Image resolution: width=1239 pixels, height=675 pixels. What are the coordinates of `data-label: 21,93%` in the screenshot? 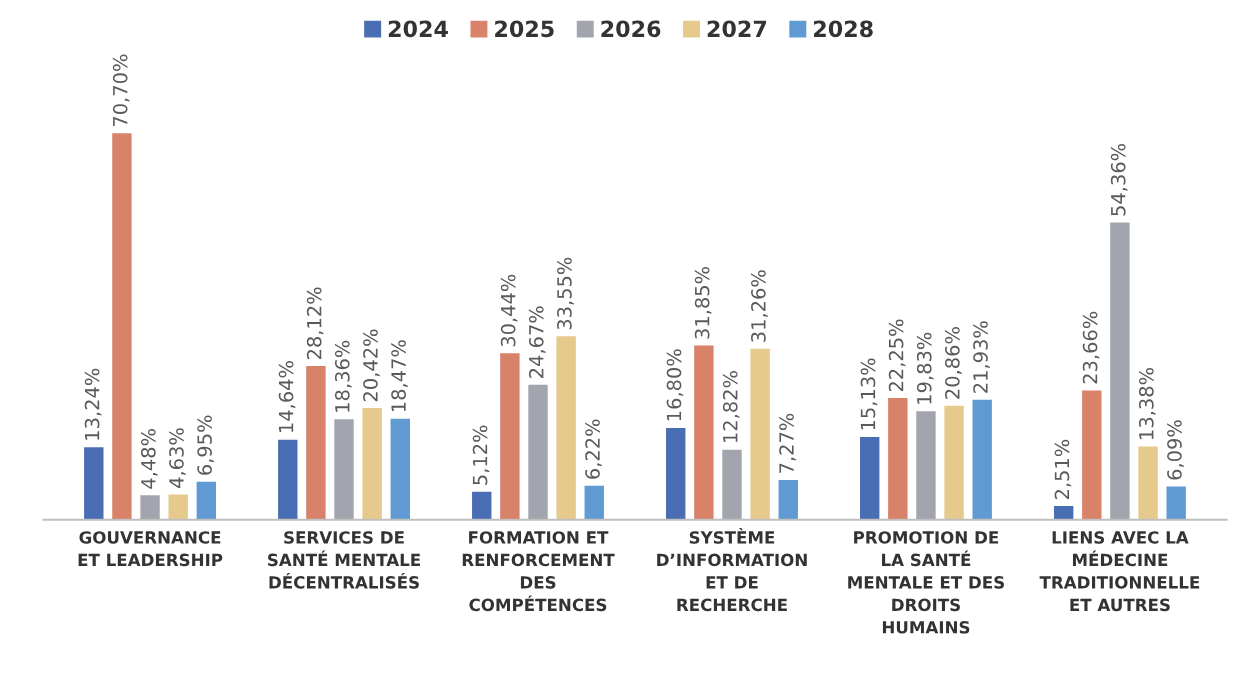 It's located at (981, 357).